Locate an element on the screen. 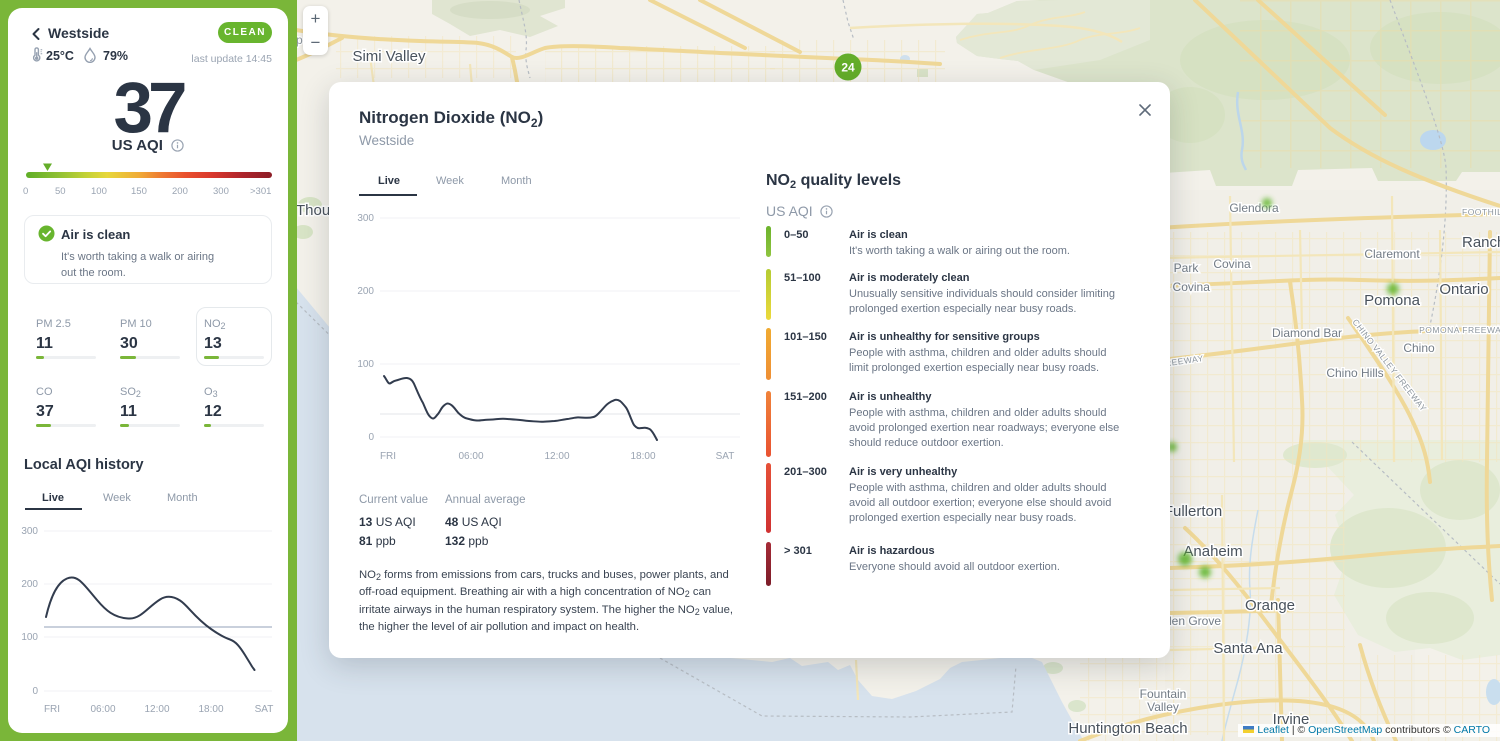 The image size is (1500, 741). svg-text: Fountain is located at coordinates (1163, 694).